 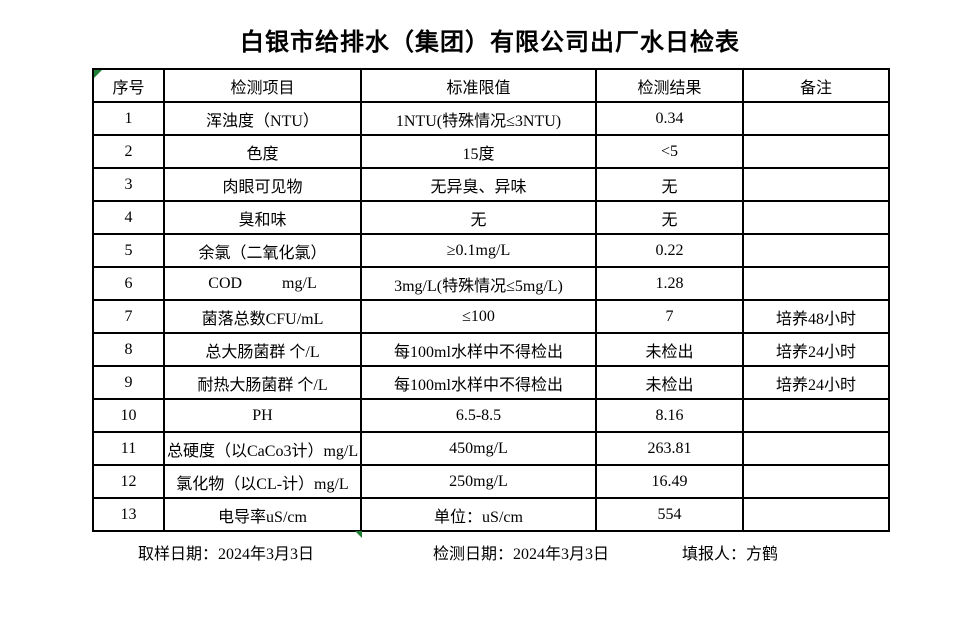 I want to click on cell-limit: 无, so click(x=478, y=217).